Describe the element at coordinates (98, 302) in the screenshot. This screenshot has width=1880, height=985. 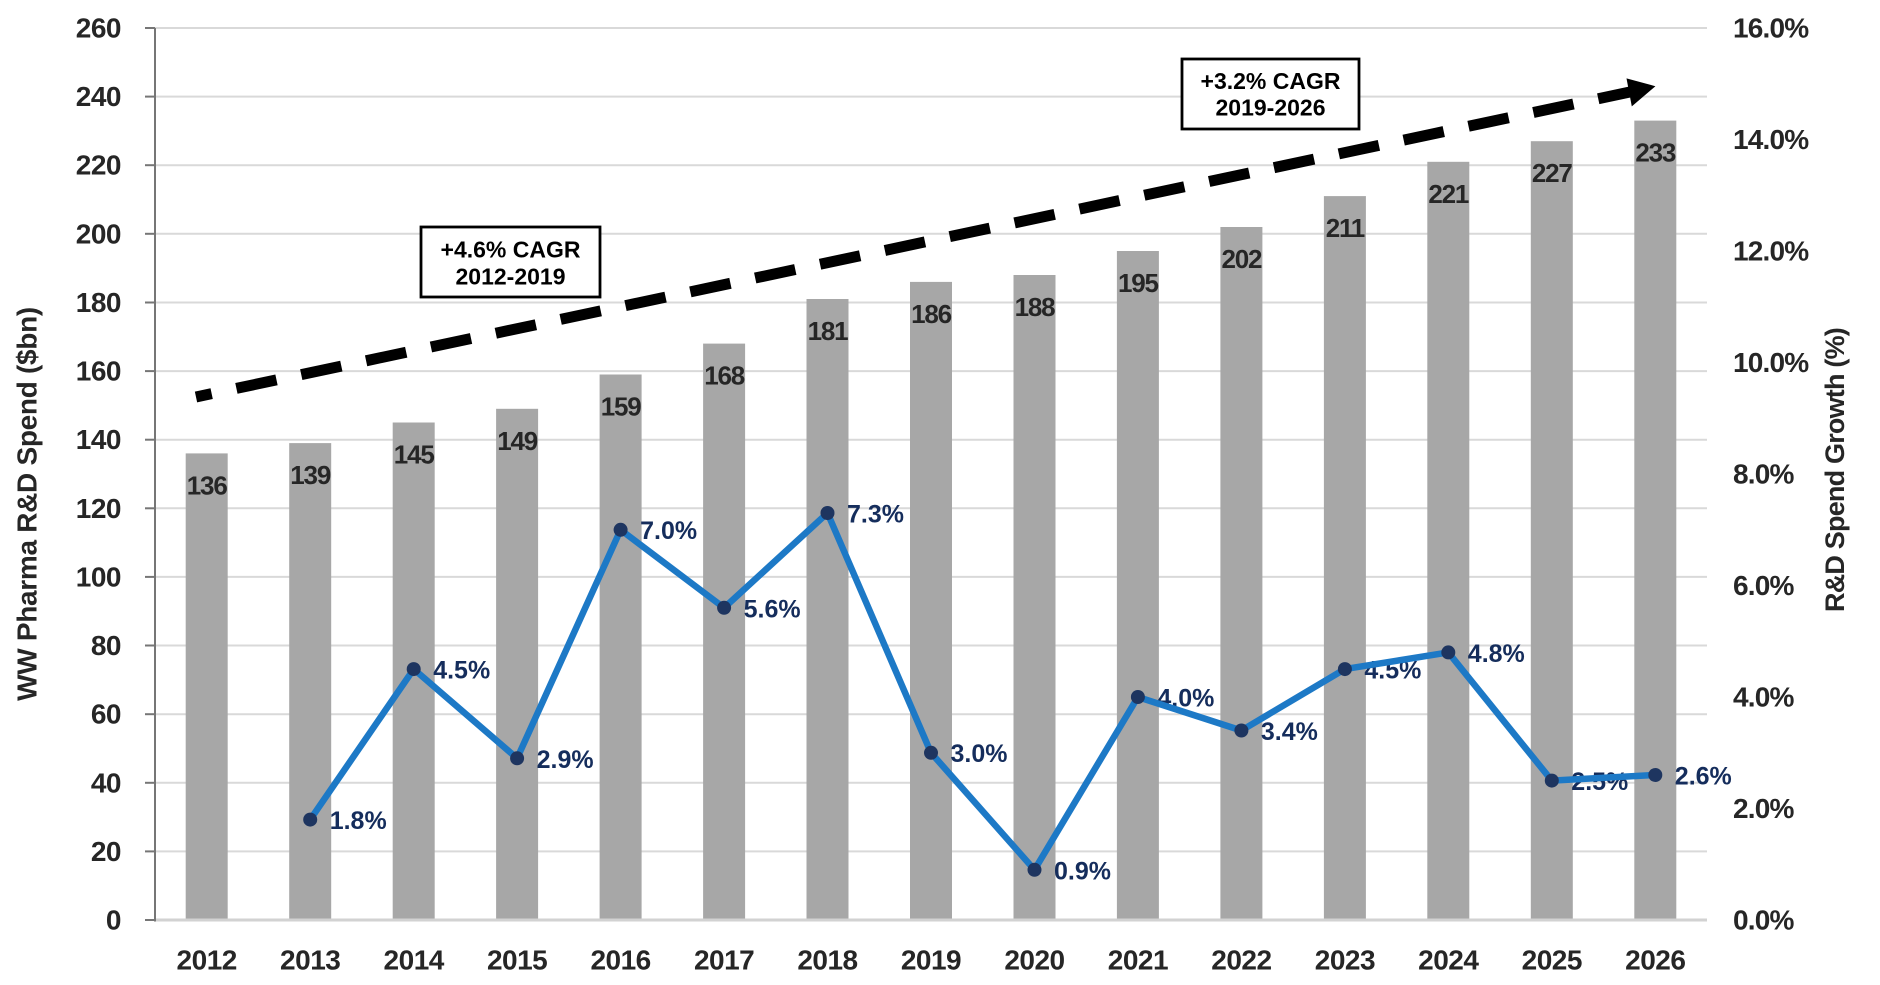
I see `svg-text: 180` at that location.